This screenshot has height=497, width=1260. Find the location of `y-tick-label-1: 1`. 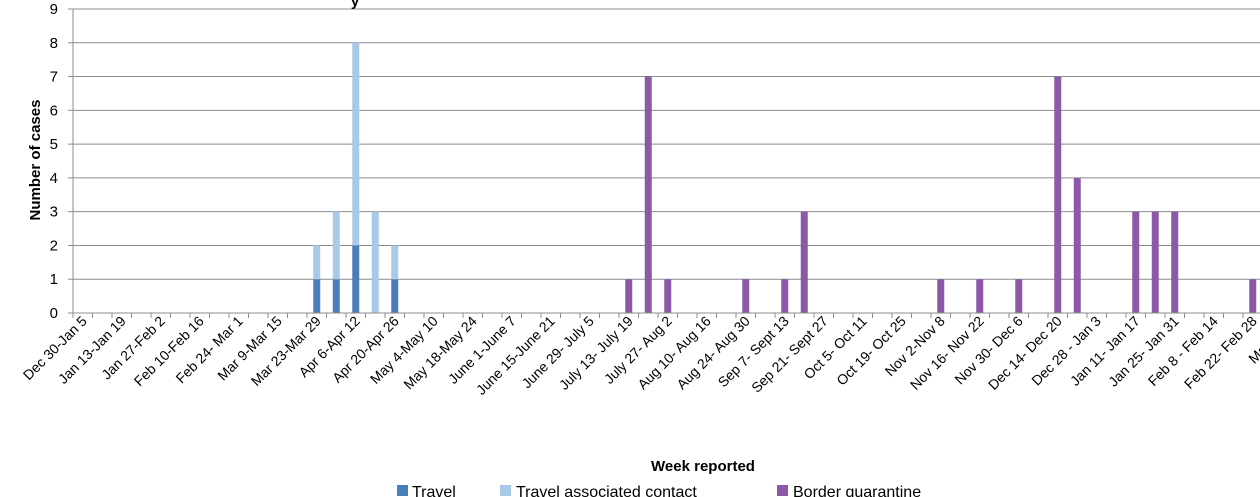

y-tick-label-1: 1 is located at coordinates (54, 279).